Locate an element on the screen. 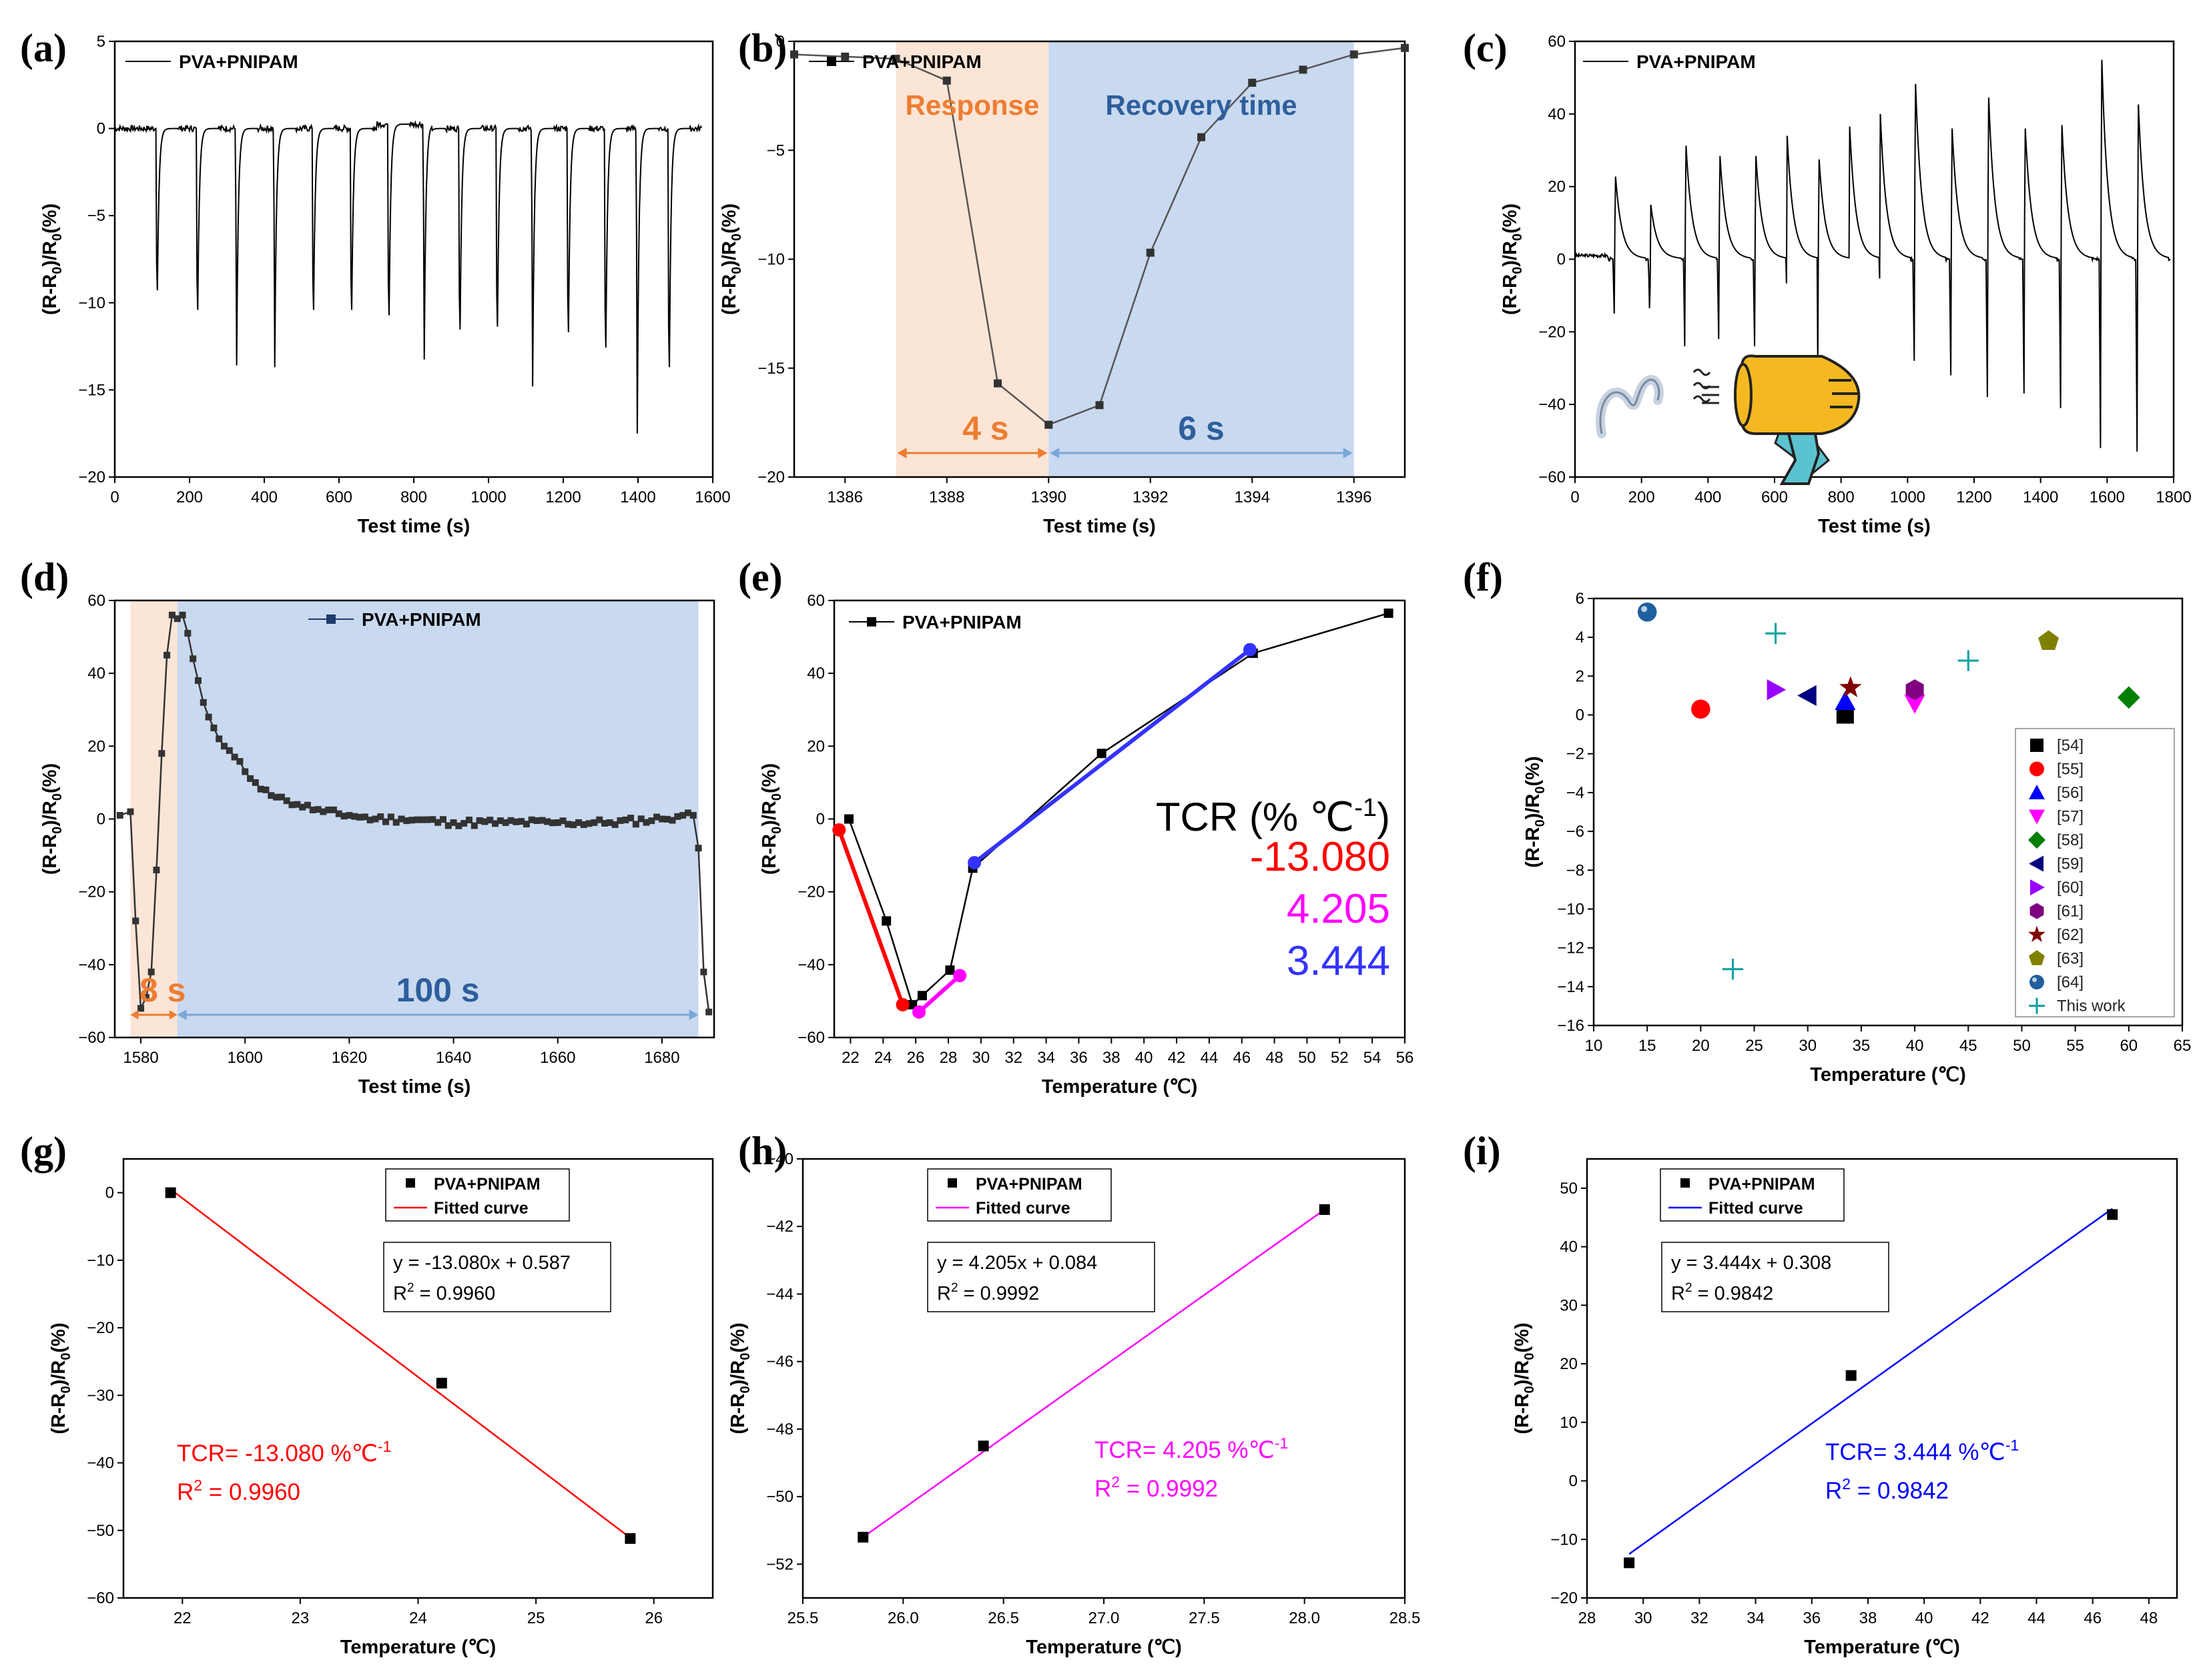 This screenshot has height=1680, width=2205. marker-plus is located at coordinates (2037, 1005).